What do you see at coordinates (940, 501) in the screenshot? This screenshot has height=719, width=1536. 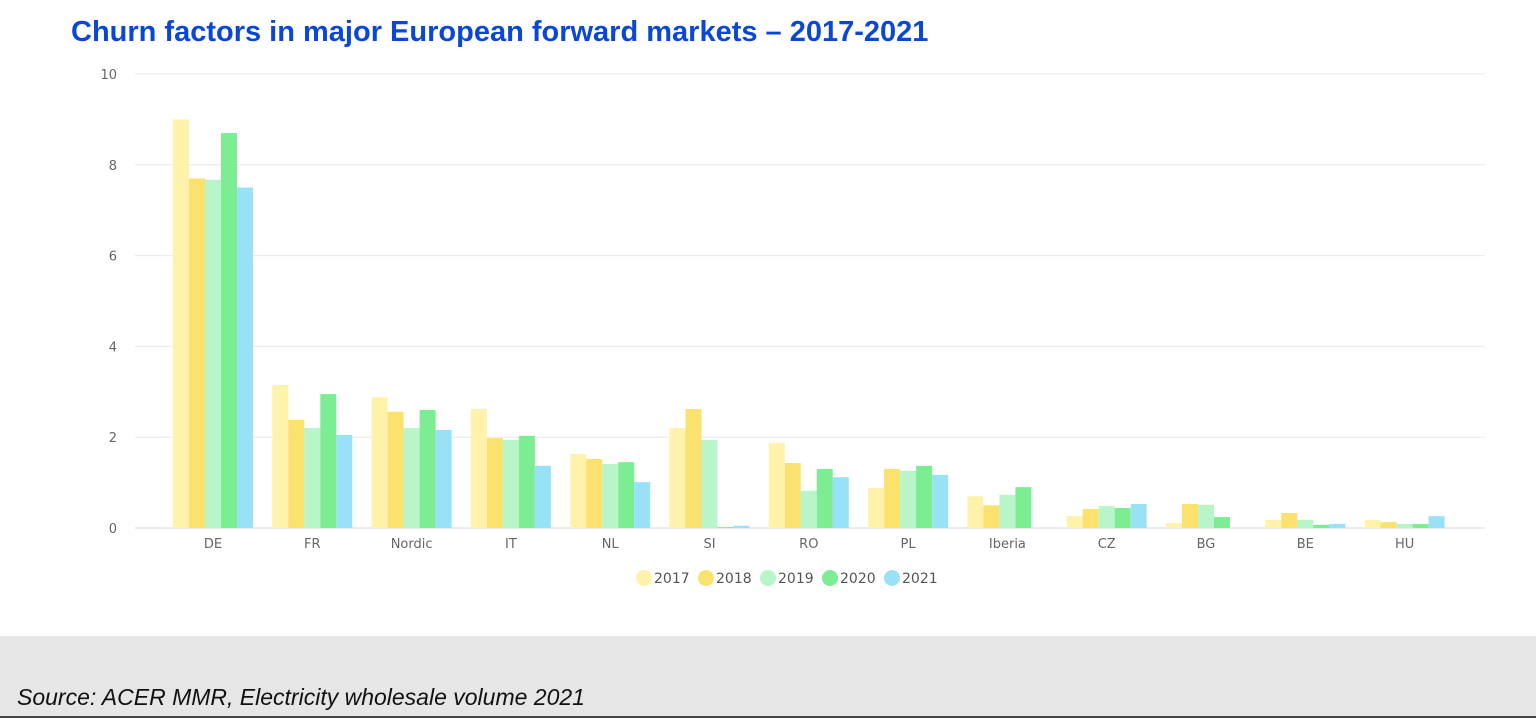 I see `bar-pl-2021` at bounding box center [940, 501].